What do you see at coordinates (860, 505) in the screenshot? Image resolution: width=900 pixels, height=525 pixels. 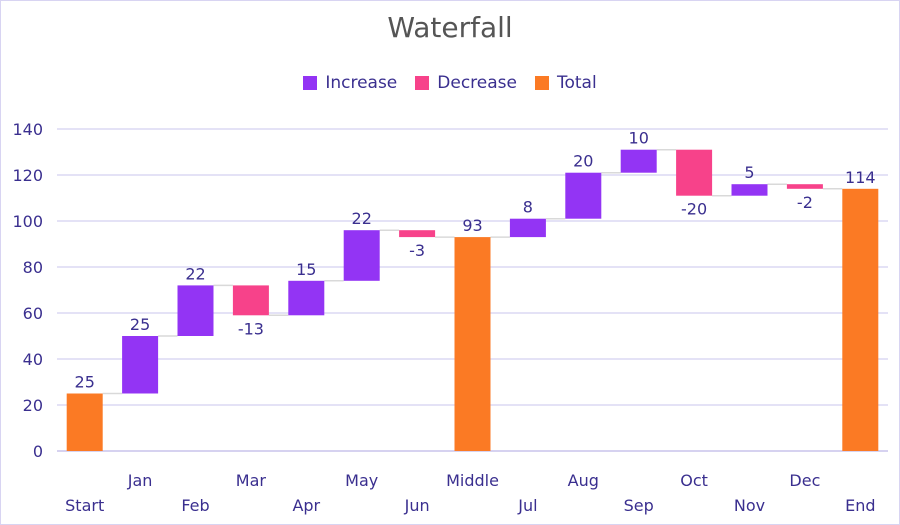 I see `x-tick-label: End` at bounding box center [860, 505].